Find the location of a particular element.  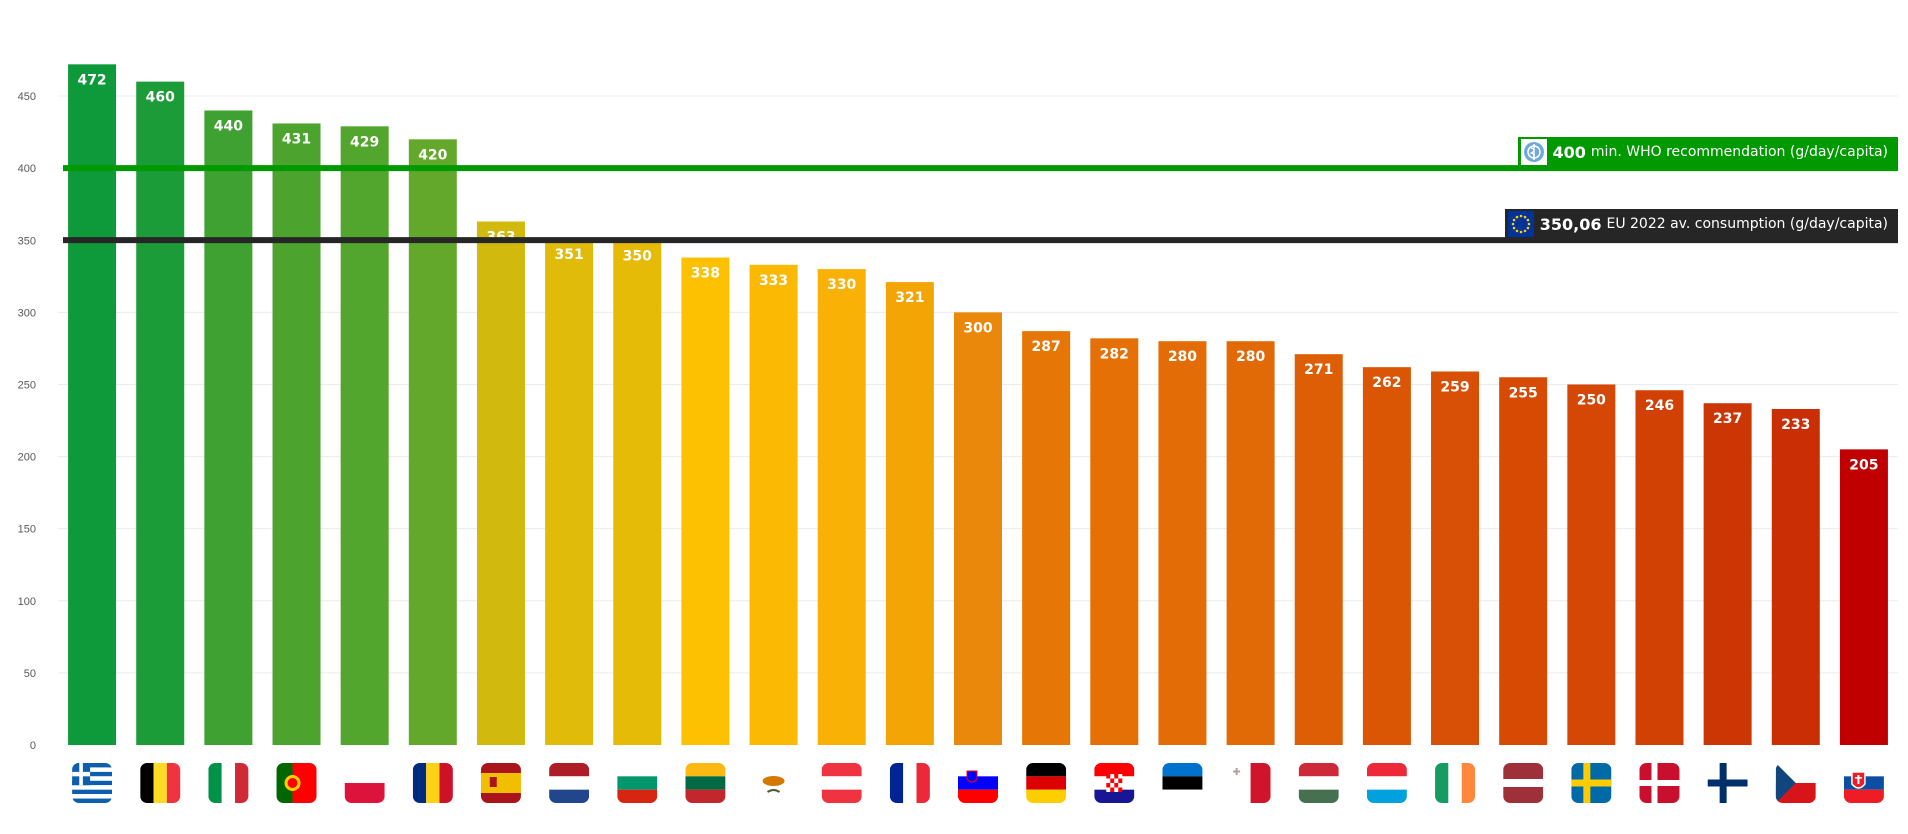

who-emblem-icon is located at coordinates (1533, 152).